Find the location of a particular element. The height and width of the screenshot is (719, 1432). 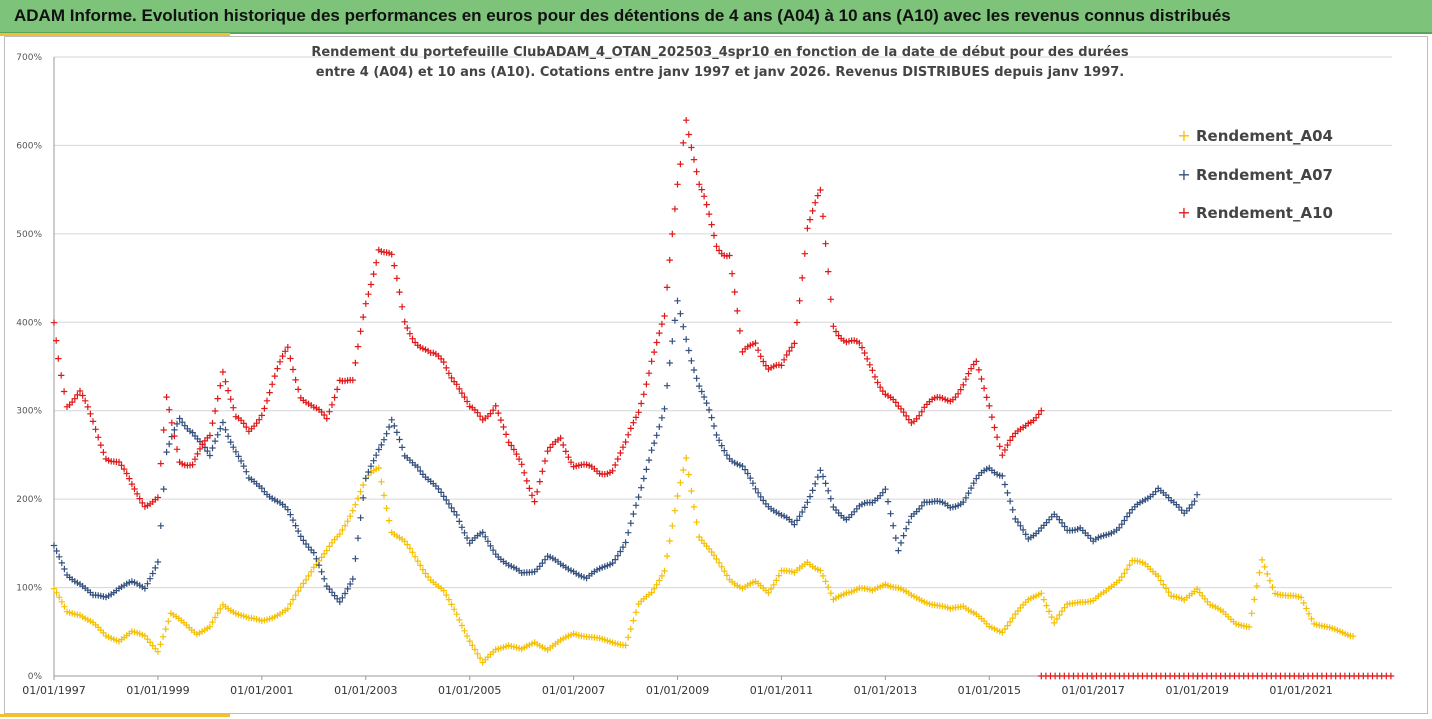

y-tick-label: 300% is located at coordinates (29, 412).